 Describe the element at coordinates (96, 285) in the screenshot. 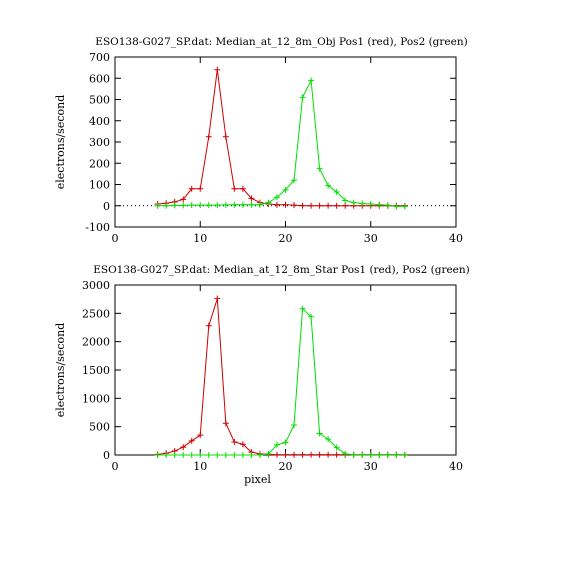

I see `y-tick-label: 3000` at that location.